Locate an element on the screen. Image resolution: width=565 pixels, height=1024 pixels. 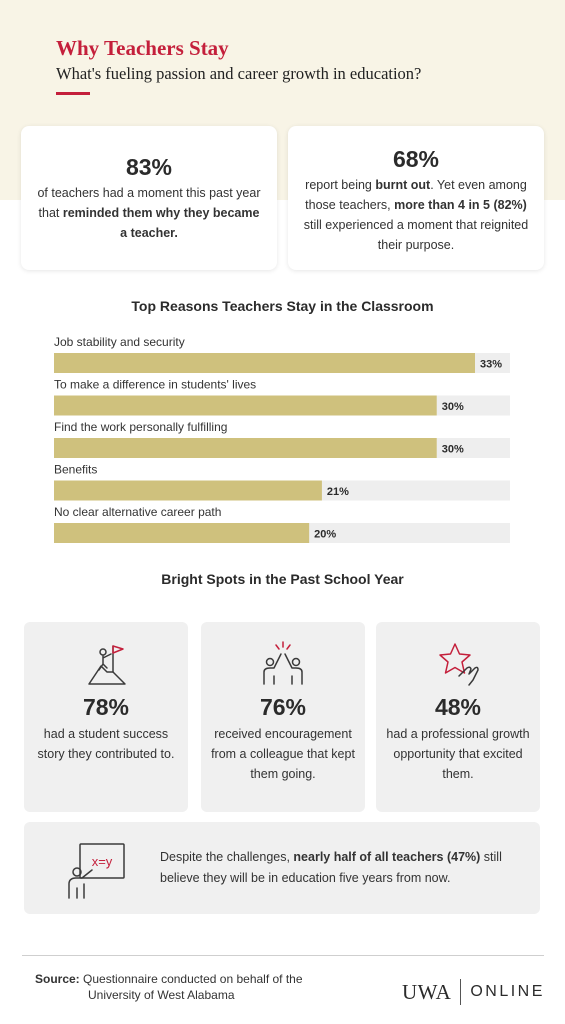
bar-category-label: Benefits is located at coordinates (75, 470).